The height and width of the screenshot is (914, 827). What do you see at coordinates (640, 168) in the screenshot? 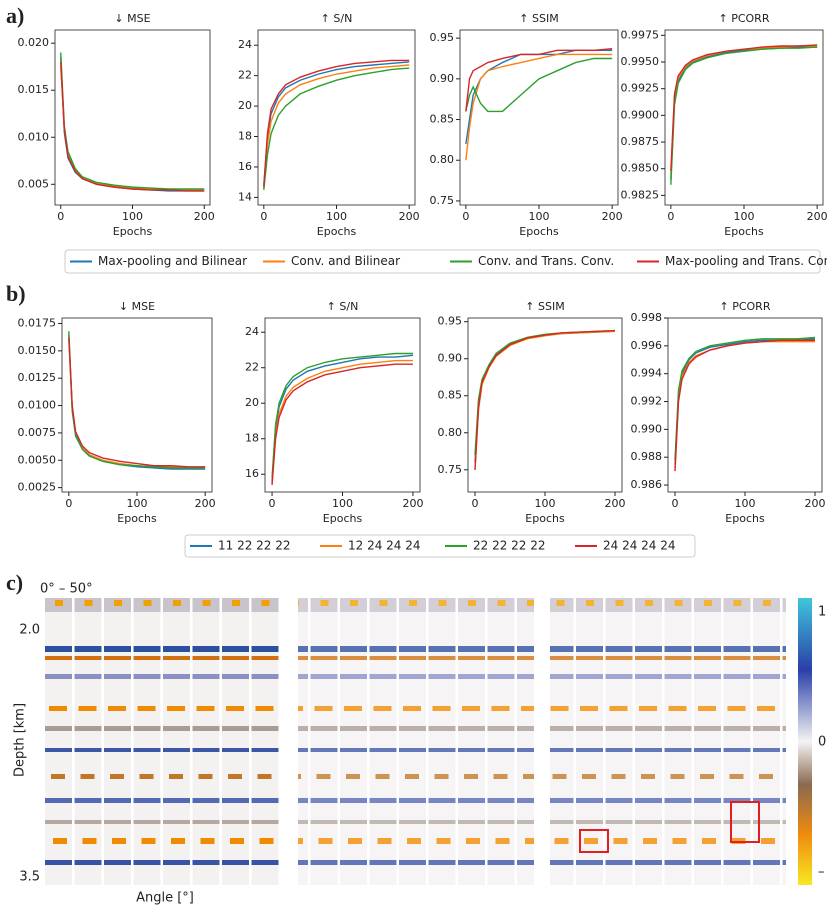
I see `y-tick-label: 0.9850` at bounding box center [640, 168].